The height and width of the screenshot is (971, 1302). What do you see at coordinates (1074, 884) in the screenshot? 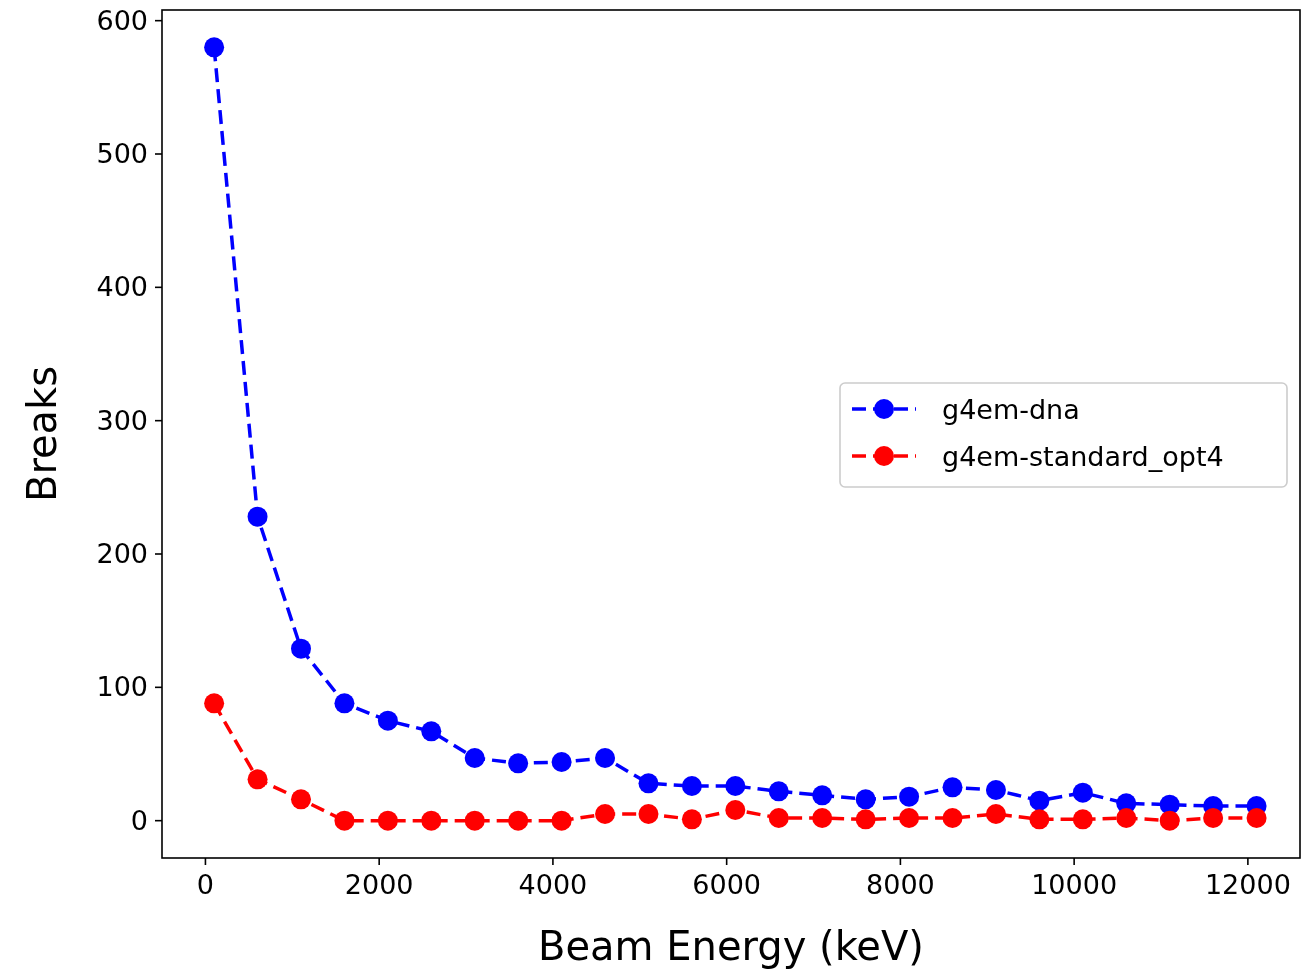
I see `x-tick-label: 10000` at bounding box center [1074, 884].